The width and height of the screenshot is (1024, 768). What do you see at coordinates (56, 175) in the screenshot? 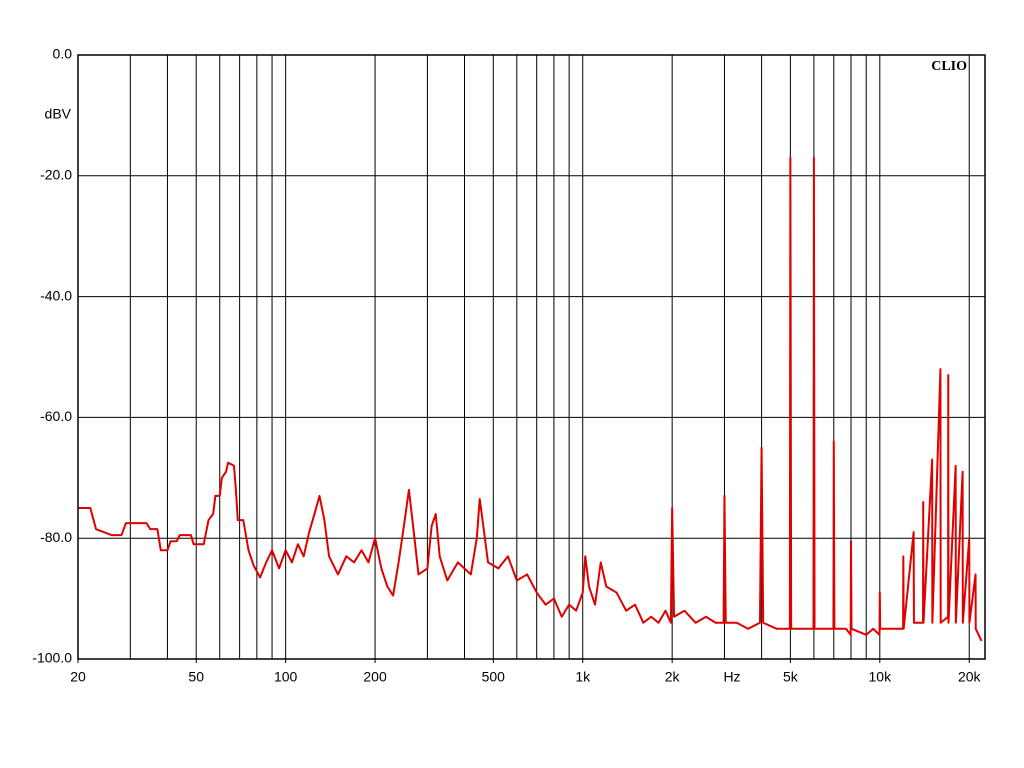
I see `y-tick-label: -20.0` at bounding box center [56, 175].